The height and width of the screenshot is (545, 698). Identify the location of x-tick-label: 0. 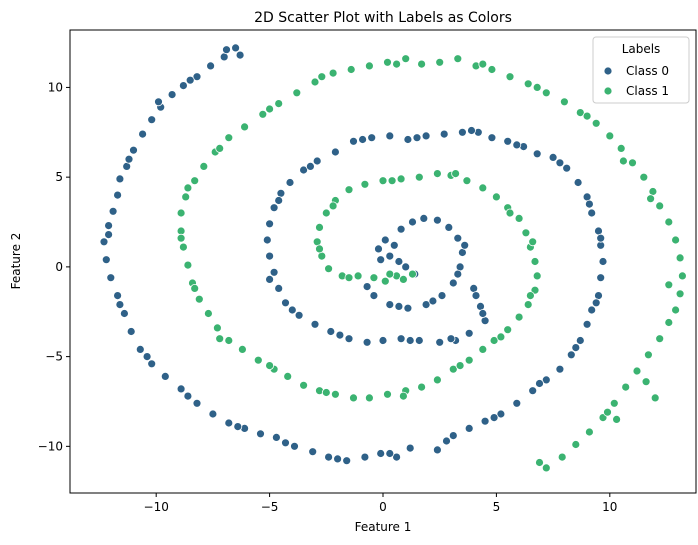
(383, 507).